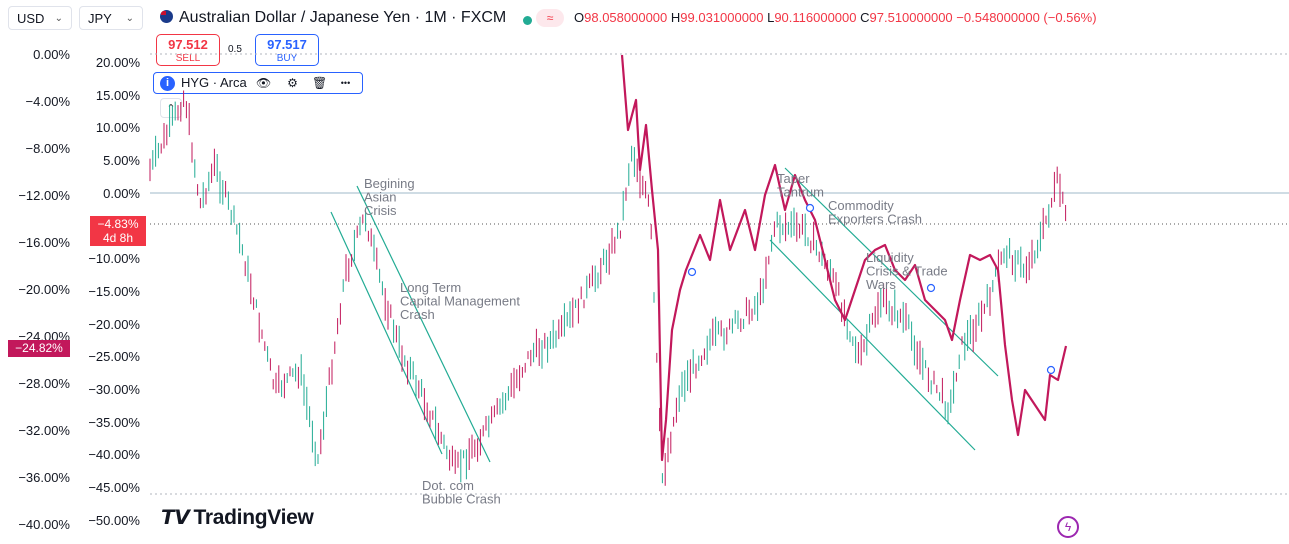  What do you see at coordinates (793, 178) in the screenshot?
I see `annotation-line: Taper` at bounding box center [793, 178].